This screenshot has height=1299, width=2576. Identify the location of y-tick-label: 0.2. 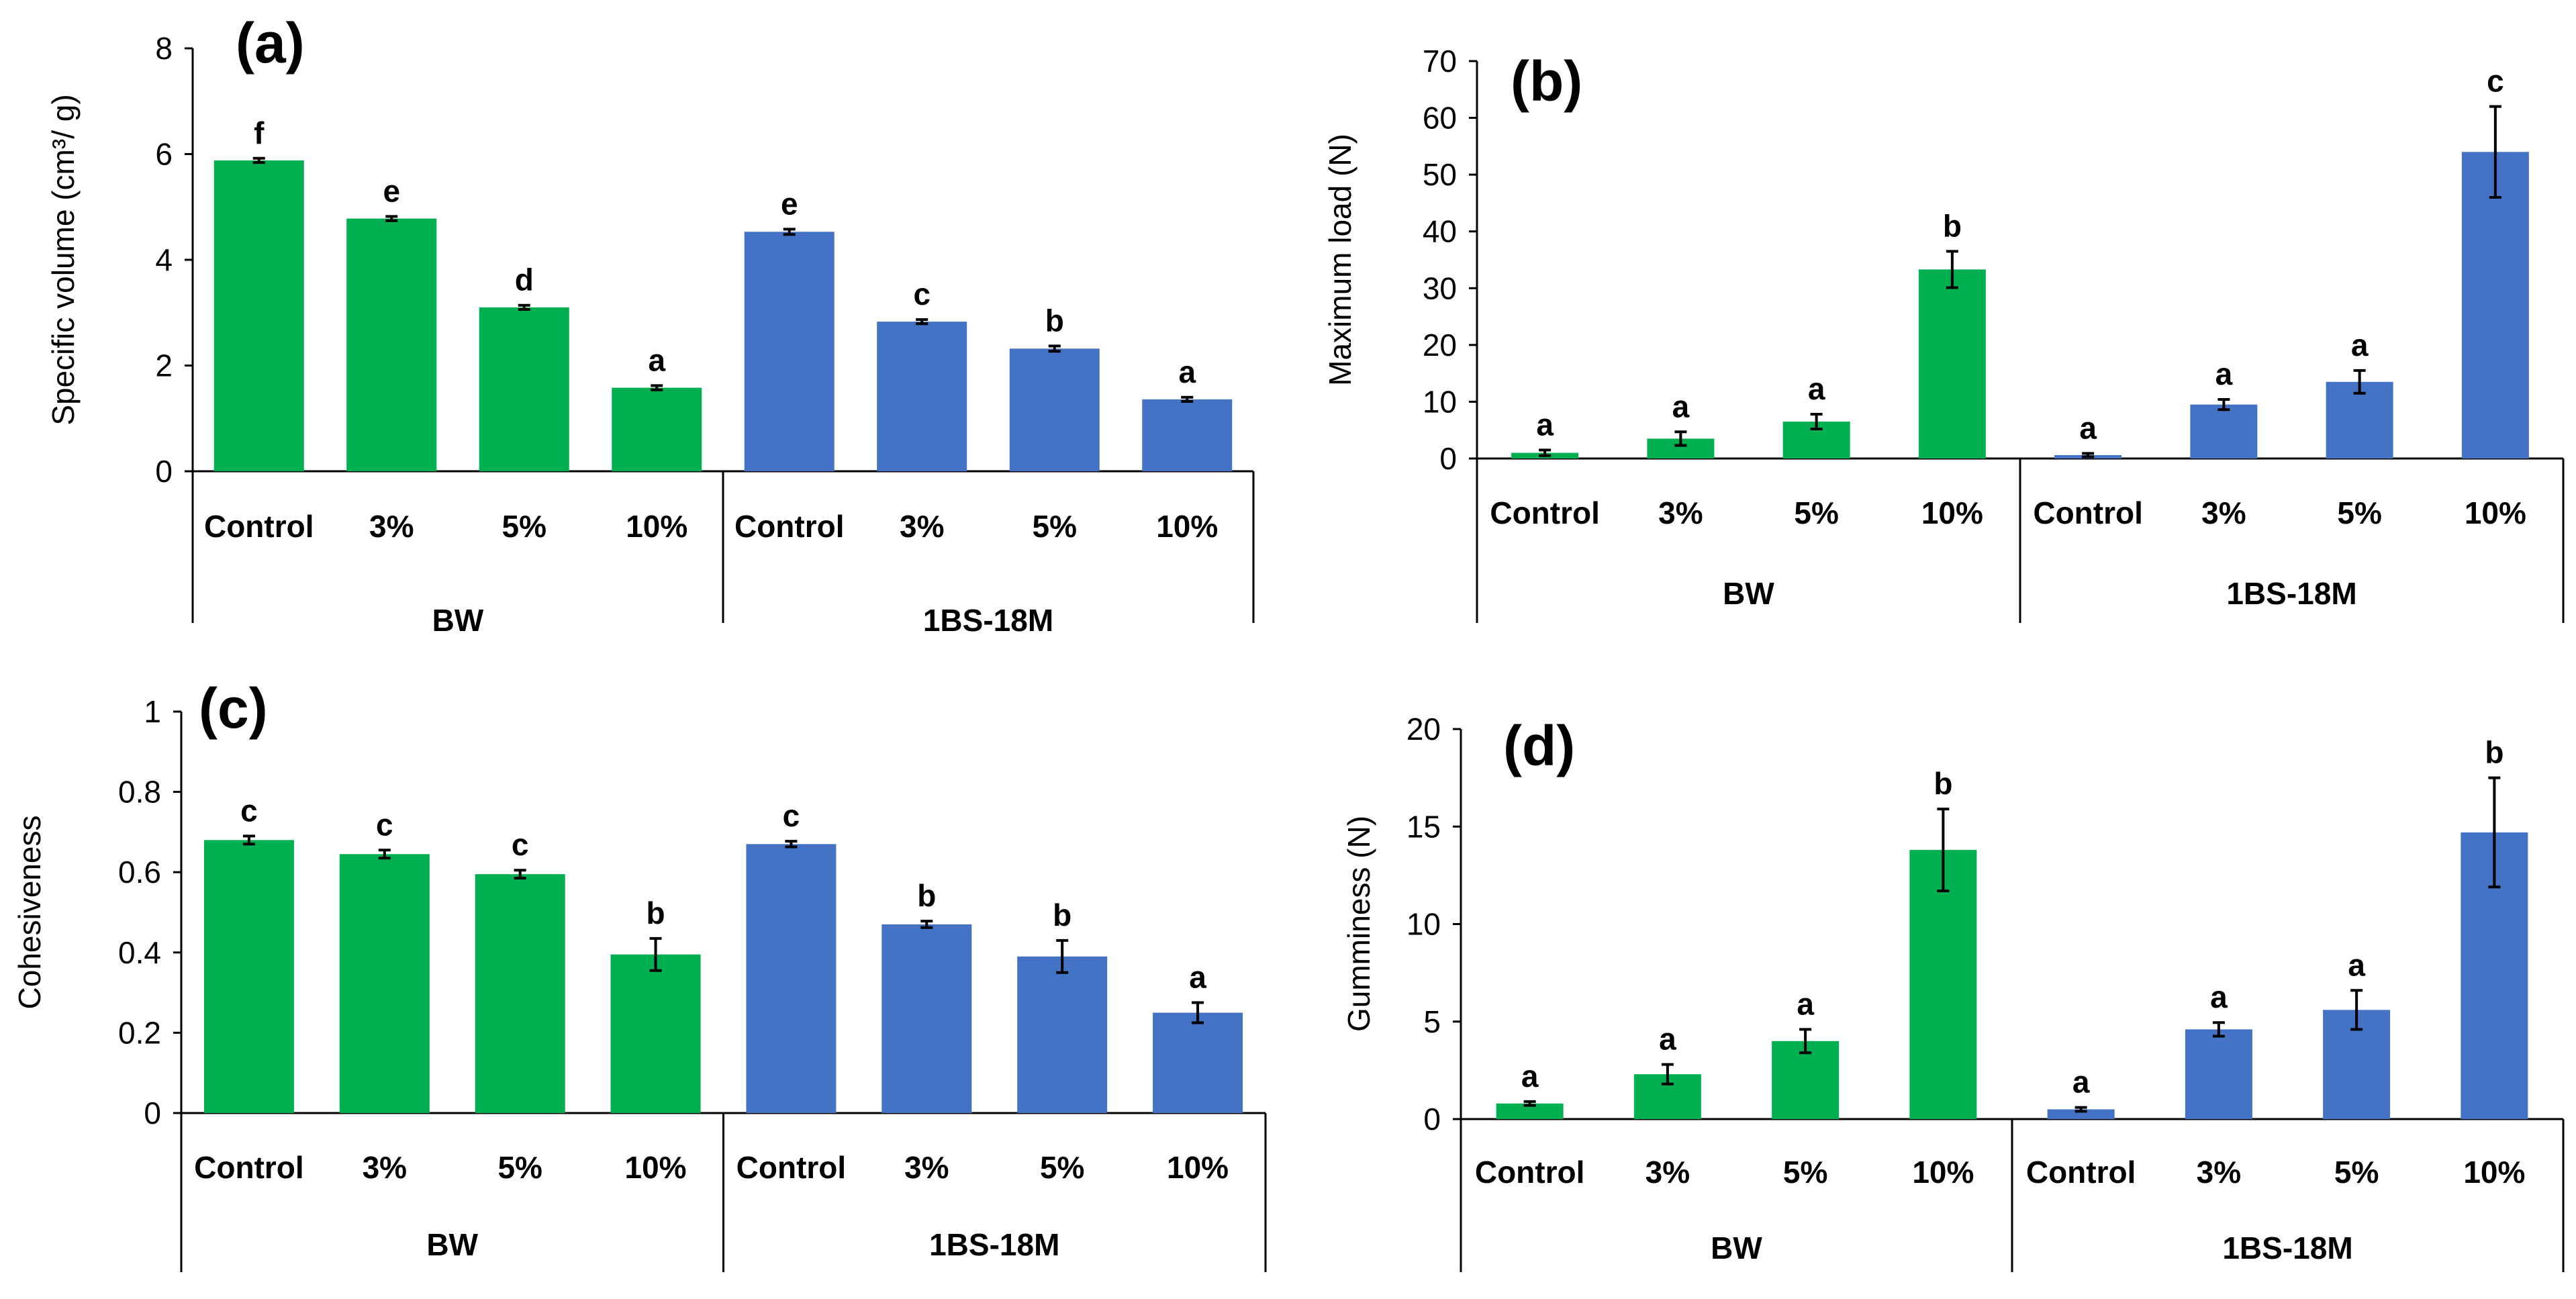
(139, 1032).